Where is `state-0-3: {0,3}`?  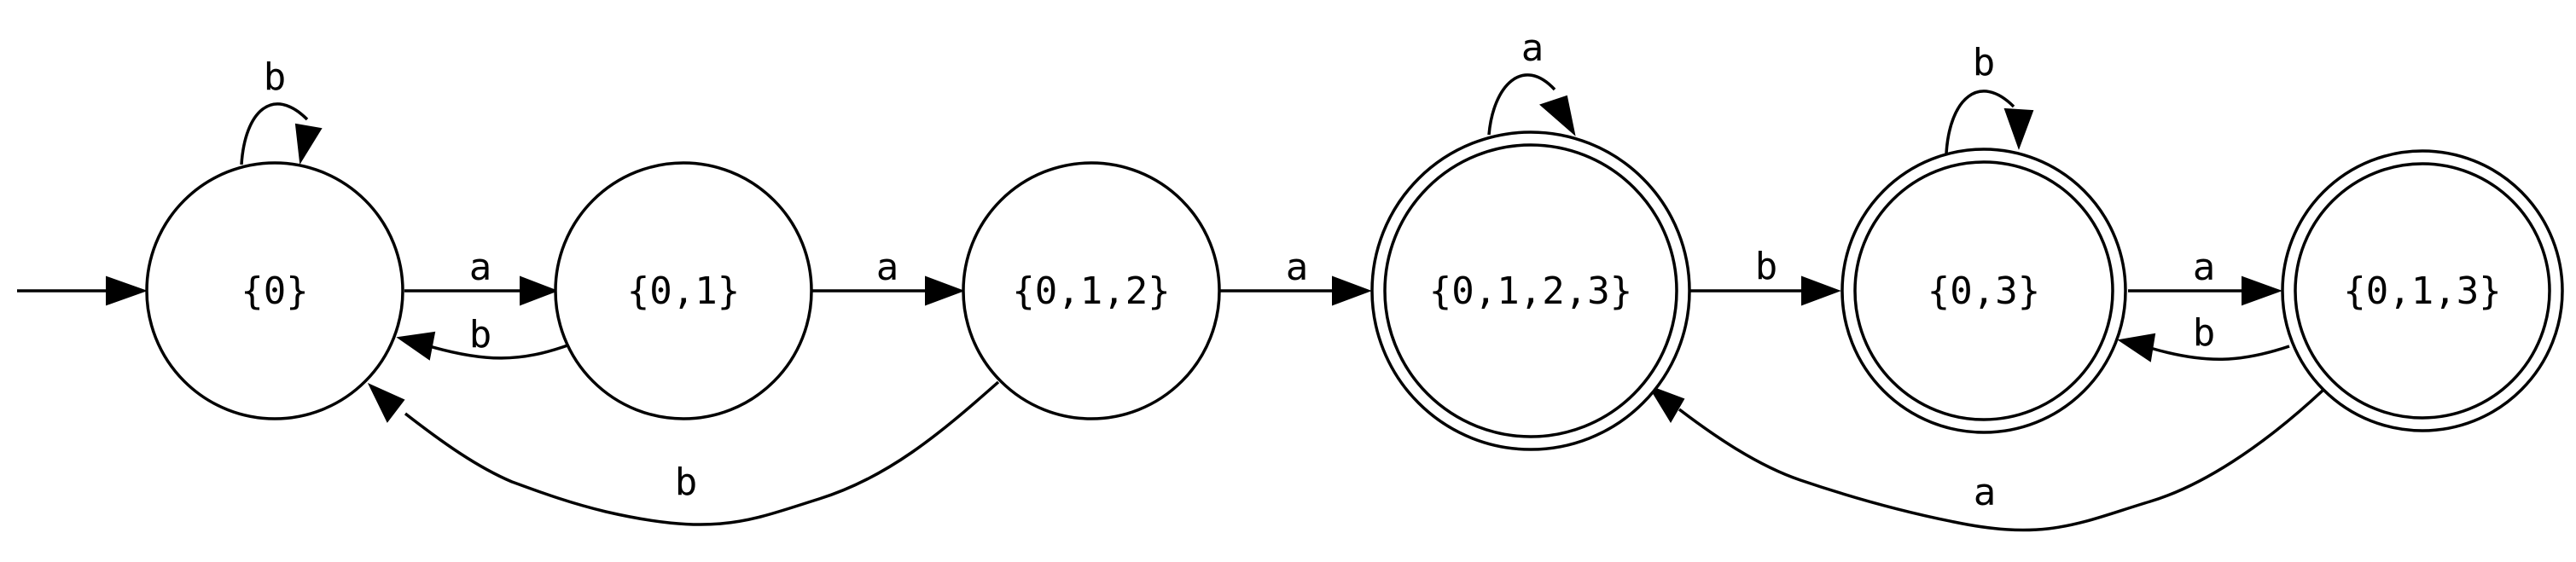
state-0-3: {0,3} is located at coordinates (1983, 291).